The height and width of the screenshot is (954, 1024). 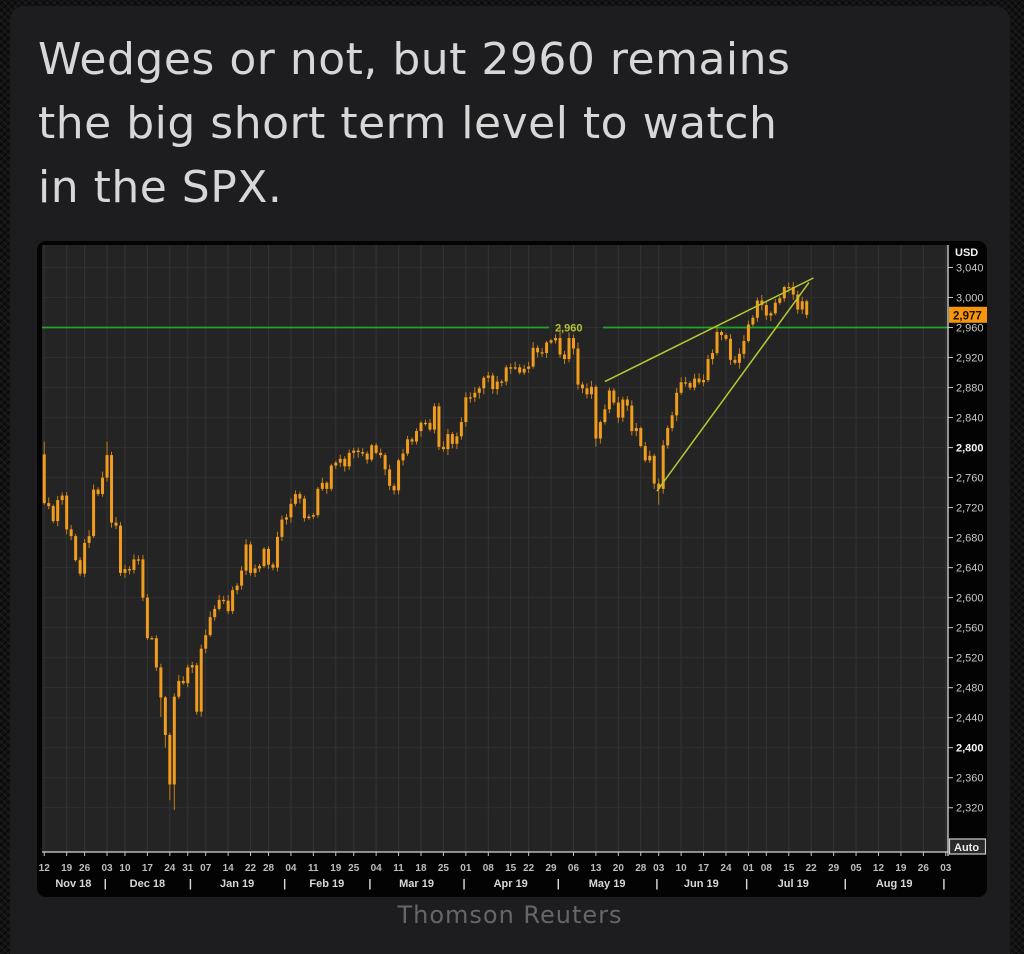 What do you see at coordinates (206, 868) in the screenshot?
I see `svg-text: 07` at bounding box center [206, 868].